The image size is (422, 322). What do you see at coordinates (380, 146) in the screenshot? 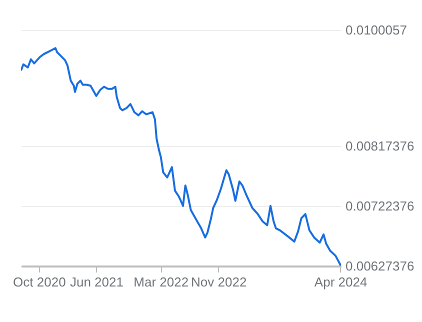
I see `y-tick-label: 0.00817376` at bounding box center [380, 146].